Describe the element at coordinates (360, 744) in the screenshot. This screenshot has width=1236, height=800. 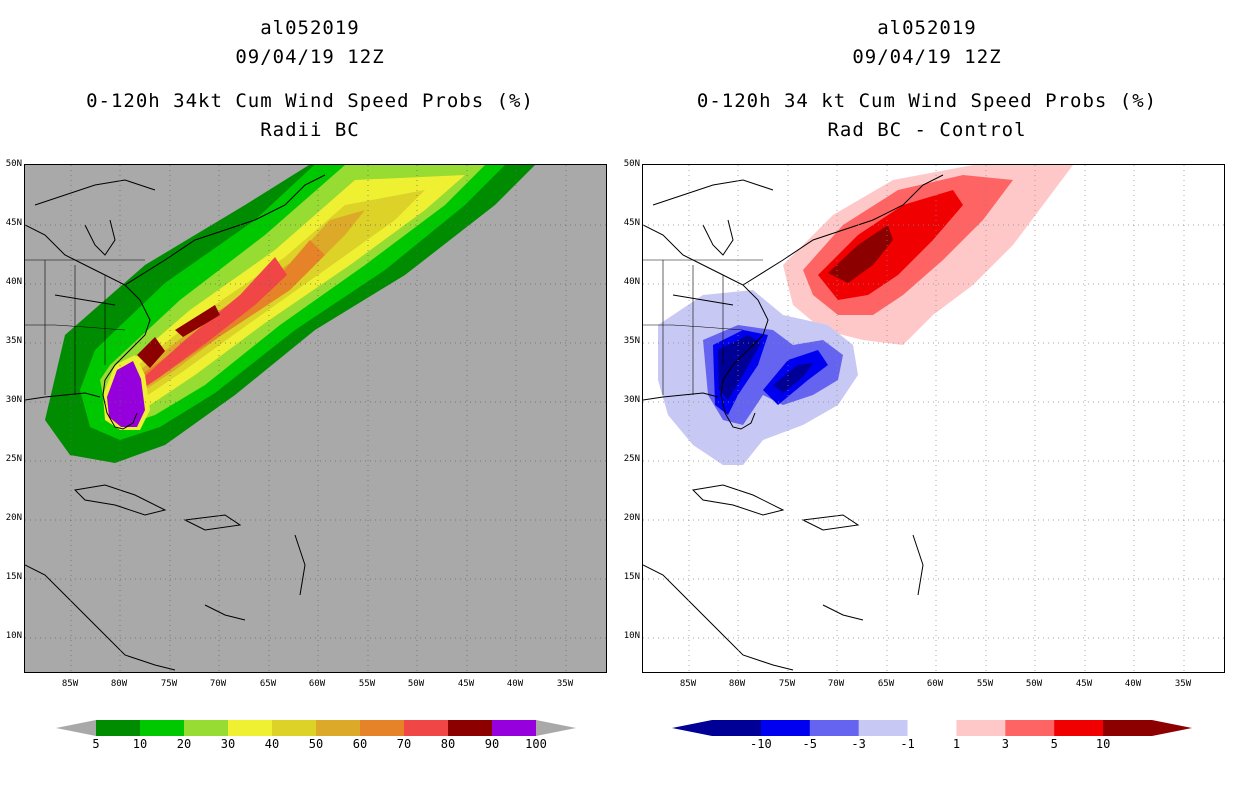
I see `left-colorbar-label: 60` at that location.